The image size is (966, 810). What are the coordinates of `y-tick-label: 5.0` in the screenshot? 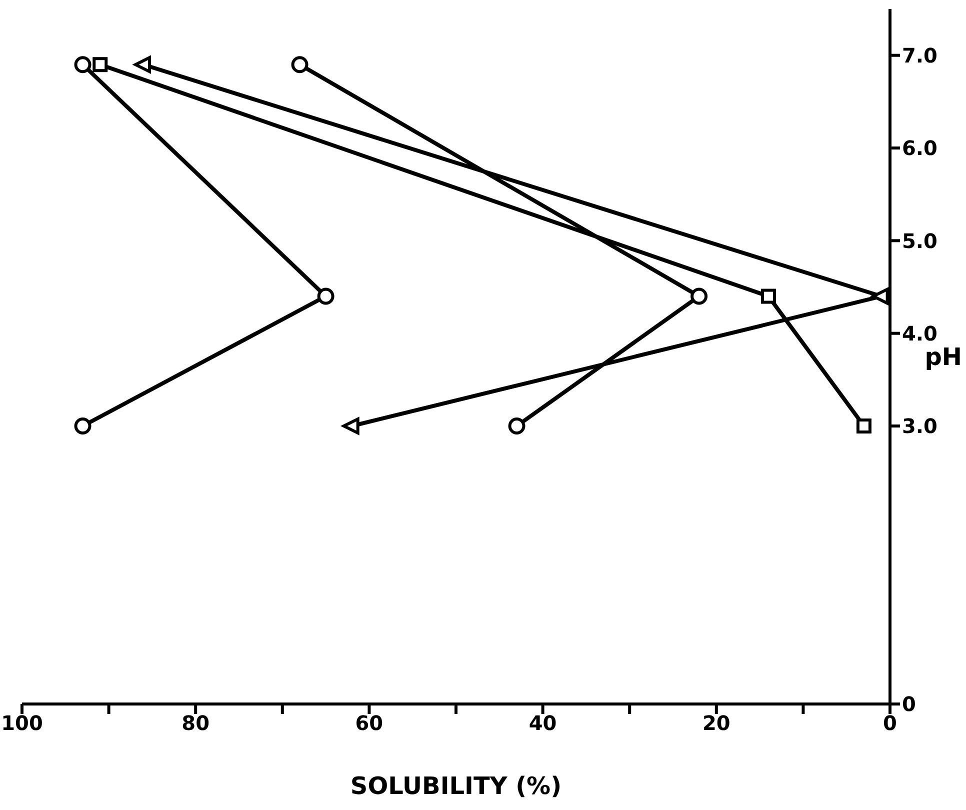 It's located at (920, 240).